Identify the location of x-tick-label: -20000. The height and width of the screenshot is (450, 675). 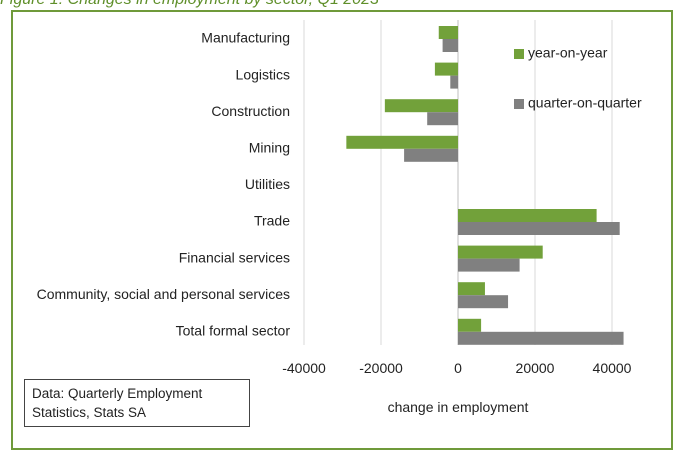
(381, 368).